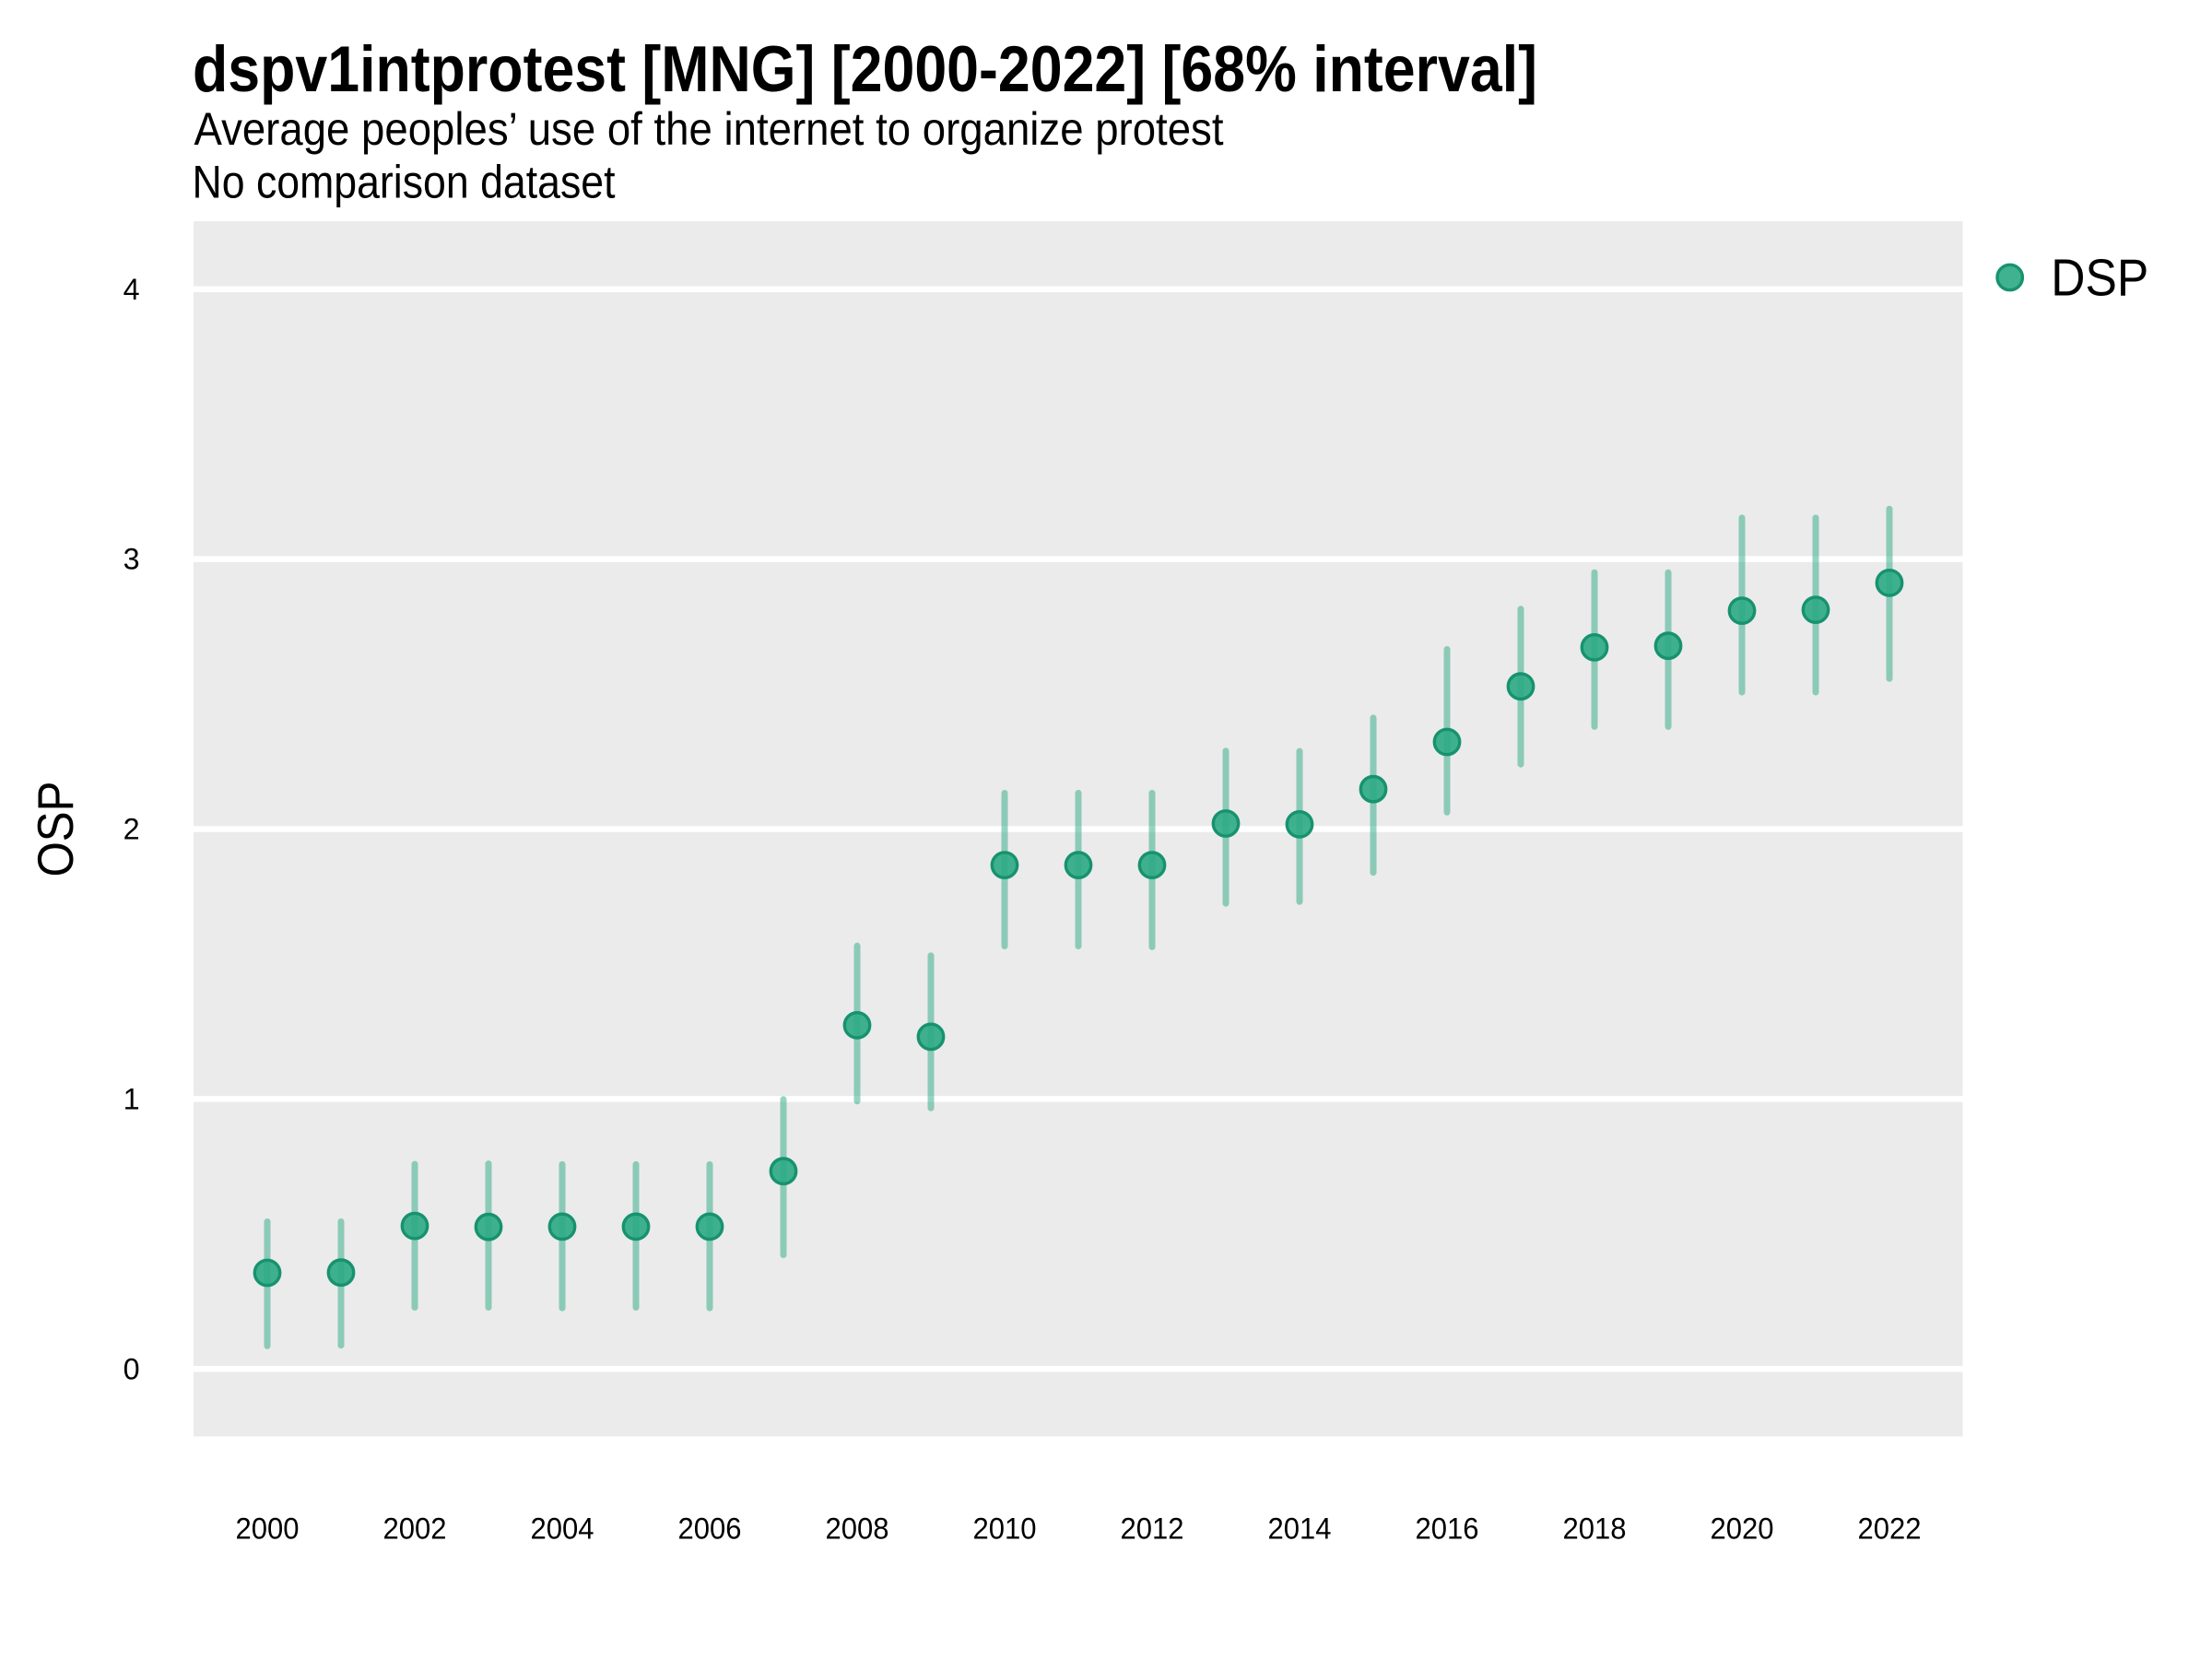 This screenshot has height=1659, width=2212. Describe the element at coordinates (132, 1368) in the screenshot. I see `svg-text: 0` at that location.